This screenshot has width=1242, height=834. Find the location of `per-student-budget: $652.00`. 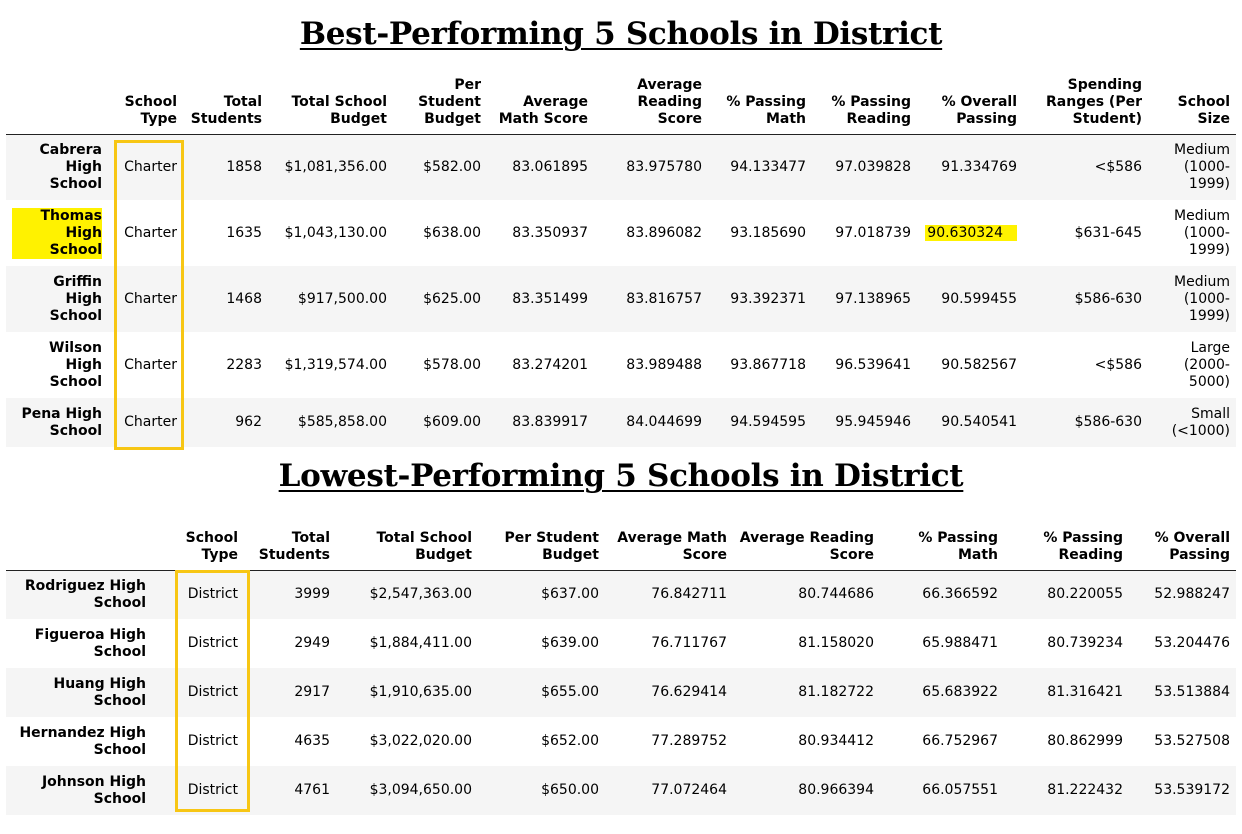

per-student-budget: $652.00 is located at coordinates (570, 741).